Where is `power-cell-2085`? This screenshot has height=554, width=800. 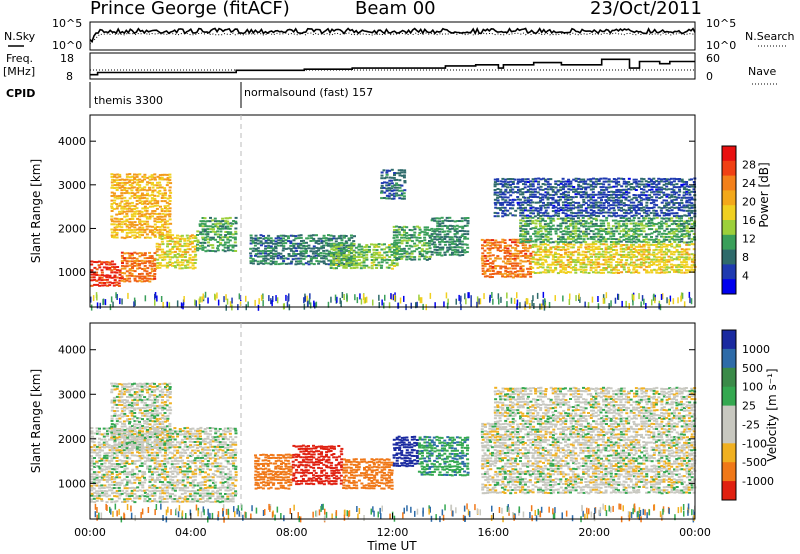 power-cell-2085 is located at coordinates (493, 243).